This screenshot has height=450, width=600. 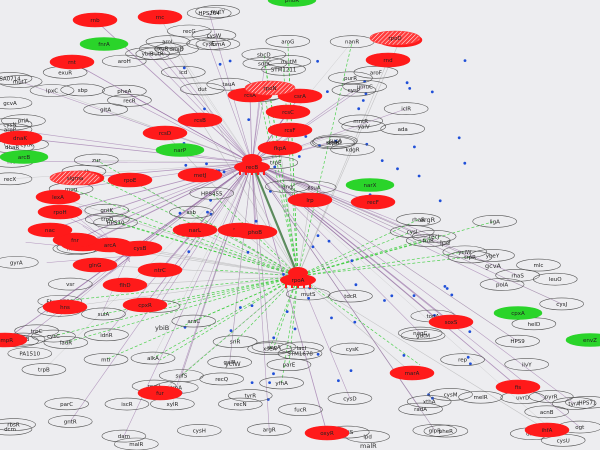 What do you see at coordinates (103, 314) in the screenshot?
I see `gene-node-sulA: sulA` at bounding box center [103, 314].